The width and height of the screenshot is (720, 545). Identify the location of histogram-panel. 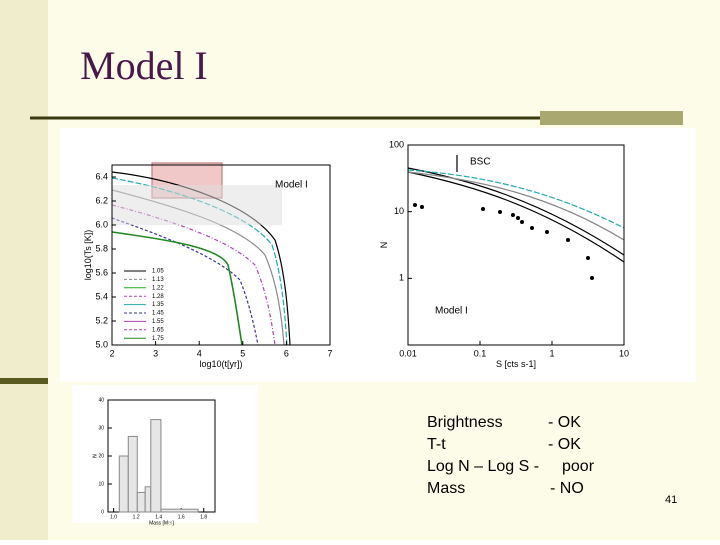
(165, 454).